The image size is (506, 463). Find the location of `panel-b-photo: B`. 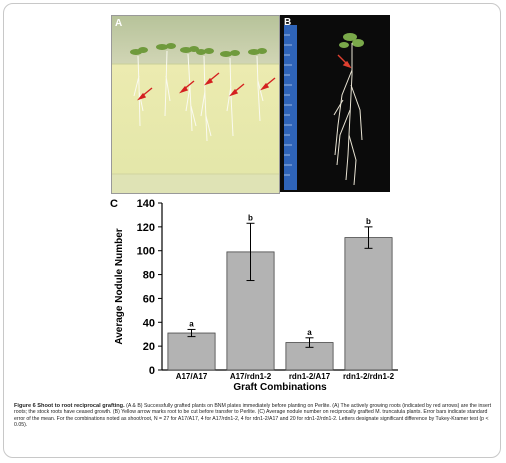

panel-b-photo: B is located at coordinates (335, 103).